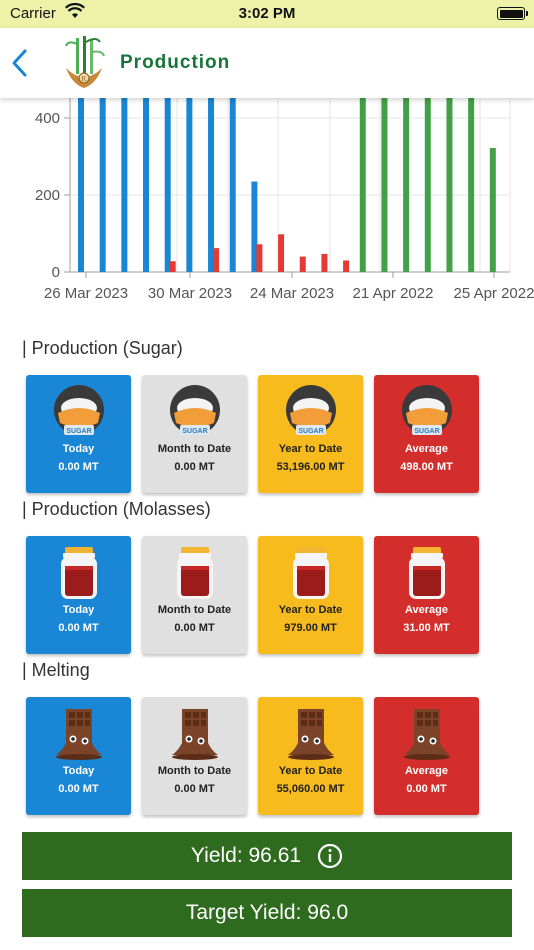 This screenshot has width=534, height=950. What do you see at coordinates (267, 63) in the screenshot?
I see `nav-bar: R Production` at bounding box center [267, 63].